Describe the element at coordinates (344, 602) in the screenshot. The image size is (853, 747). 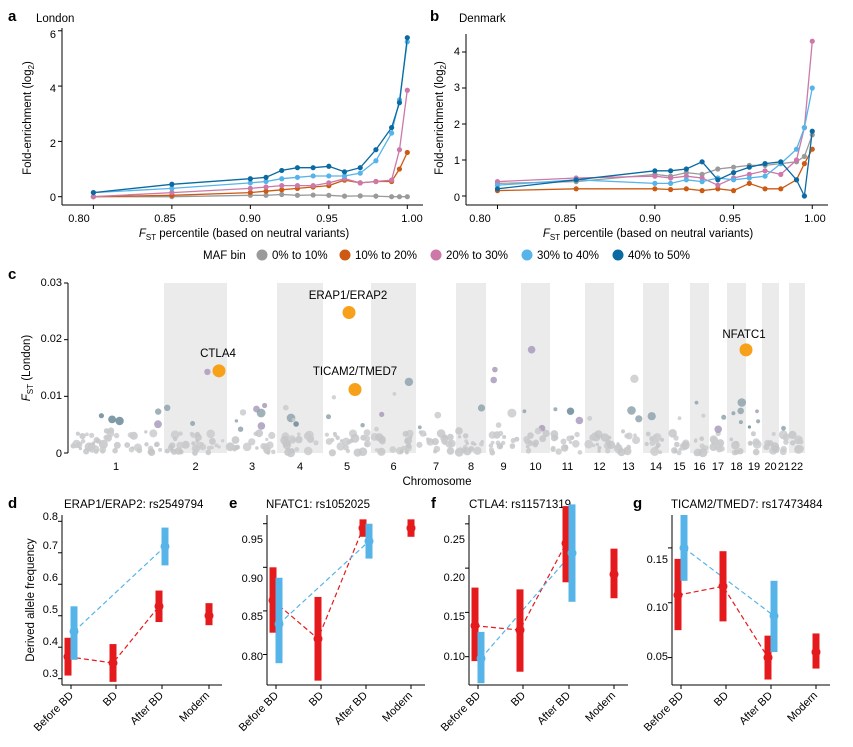
I see `panel-e-plot-area` at that location.